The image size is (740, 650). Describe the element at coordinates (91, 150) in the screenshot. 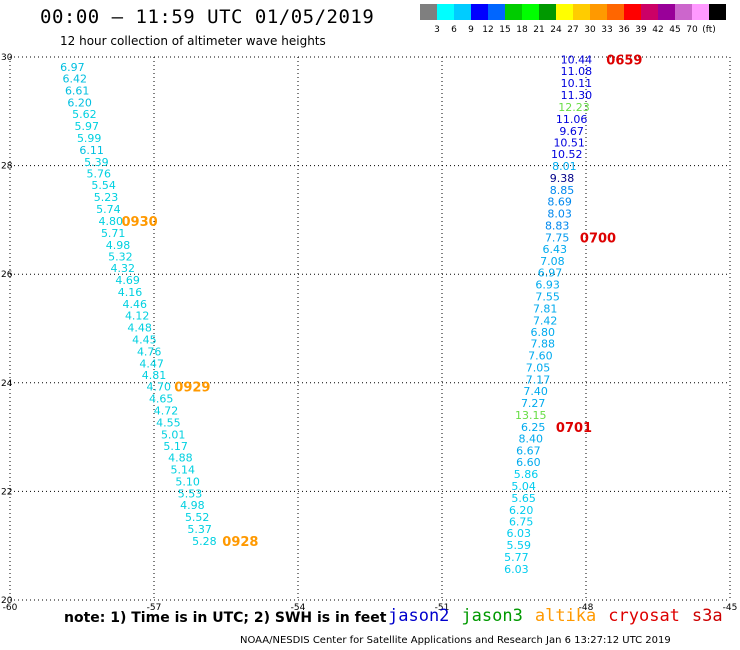

I see `swh-value-label: 6.11` at that location.